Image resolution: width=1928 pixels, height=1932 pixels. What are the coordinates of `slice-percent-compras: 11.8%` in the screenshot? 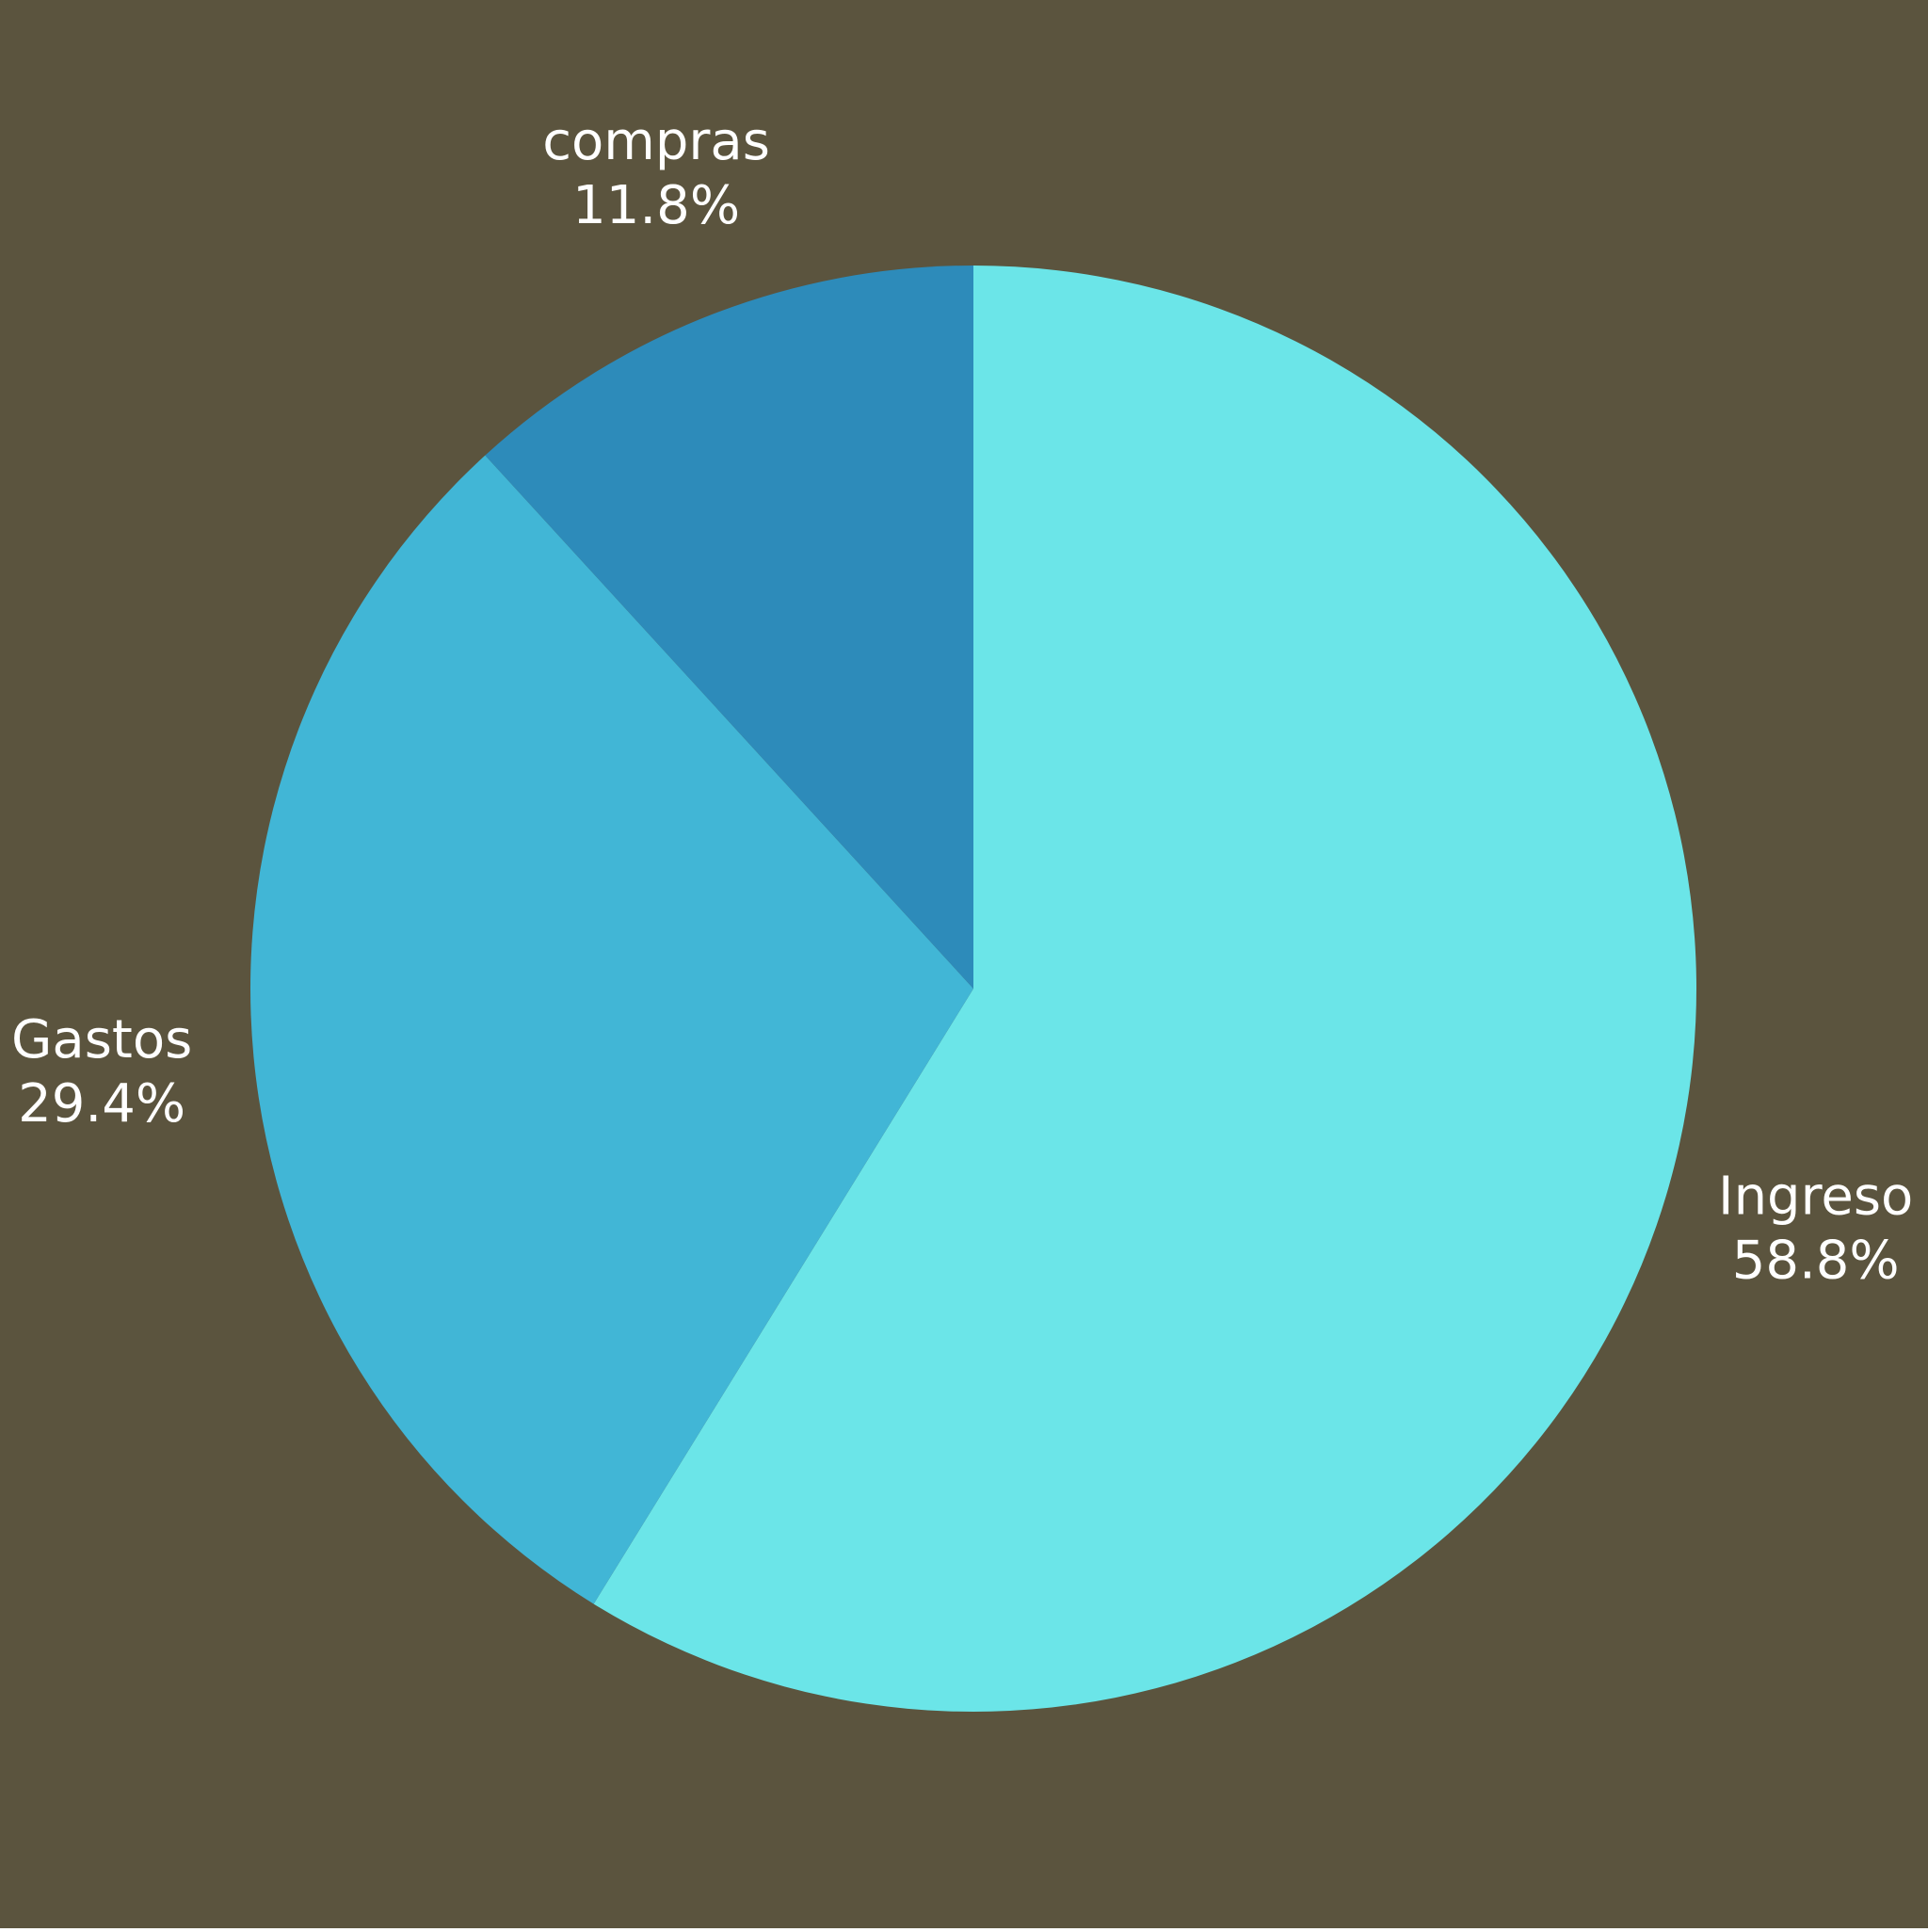 It's located at (656, 205).